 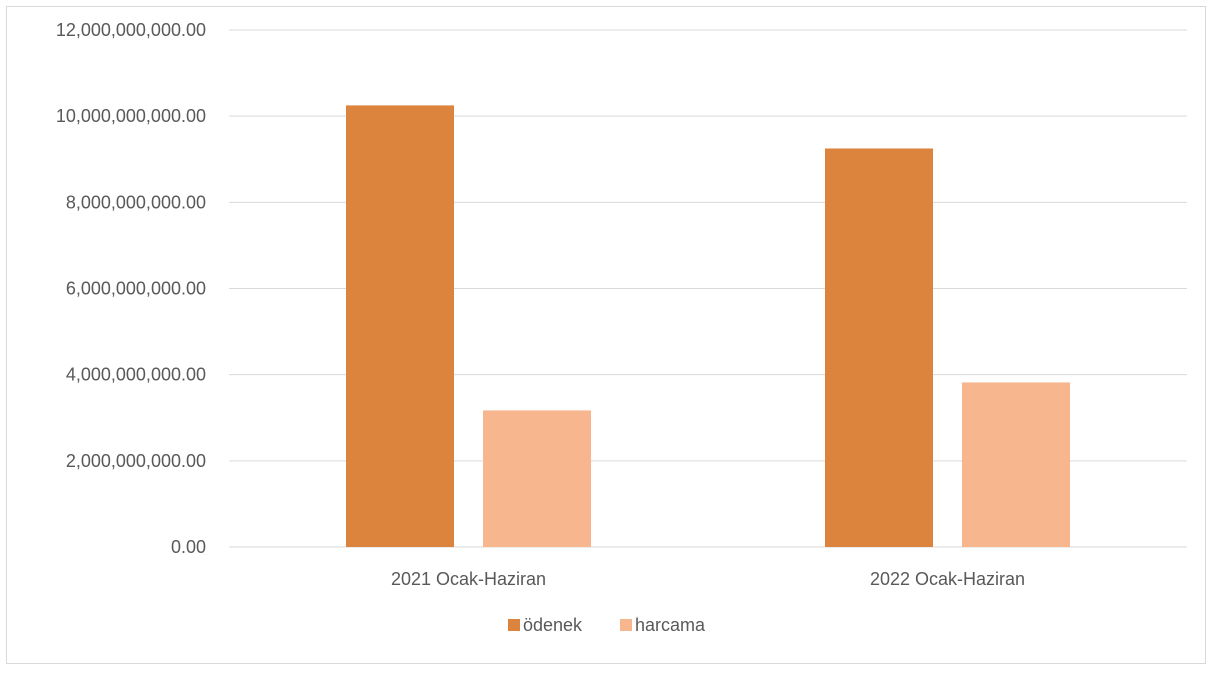 I want to click on x-category-label: 2022 Ocak-Haziran, so click(x=947, y=579).